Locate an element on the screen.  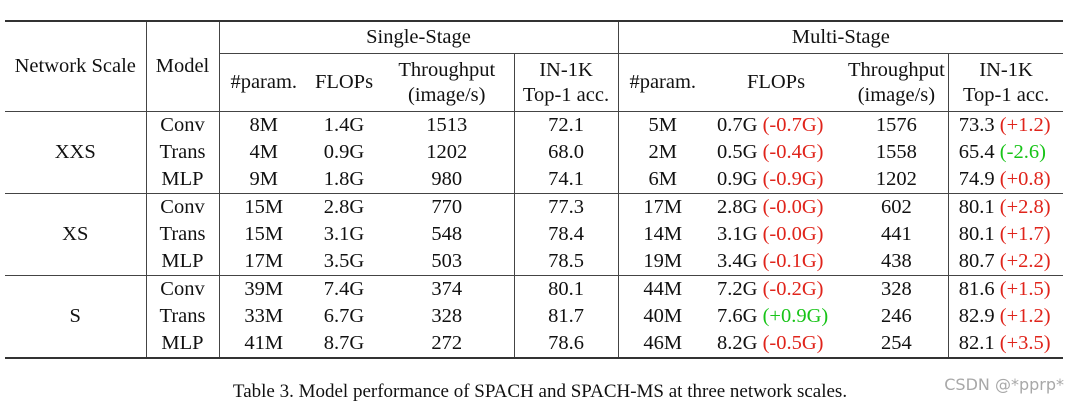
multi-flops-value: 8.2G is located at coordinates (737, 343).